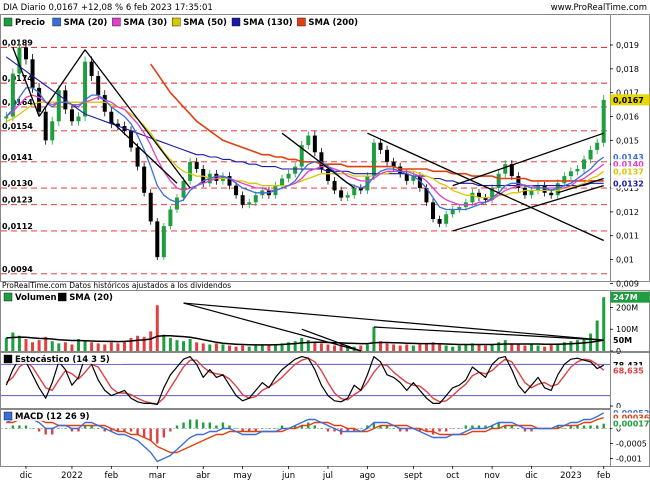 The image size is (650, 487). What do you see at coordinates (17, 157) in the screenshot?
I see `price-level-label: 0,0141` at bounding box center [17, 157].